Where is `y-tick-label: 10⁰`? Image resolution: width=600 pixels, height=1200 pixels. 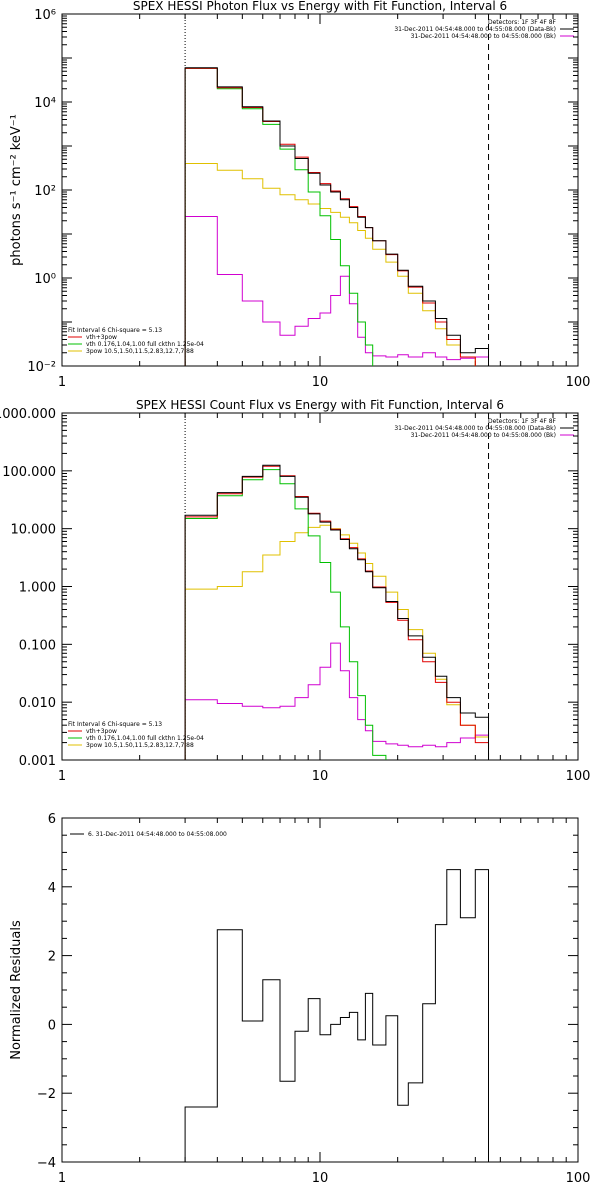
y-tick-label: 10⁰ is located at coordinates (45, 279).